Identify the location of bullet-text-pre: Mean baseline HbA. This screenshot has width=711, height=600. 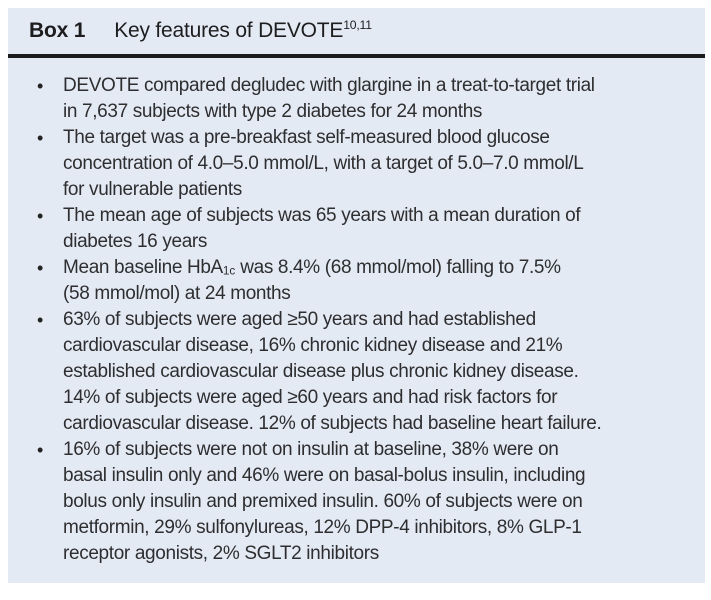
(143, 267).